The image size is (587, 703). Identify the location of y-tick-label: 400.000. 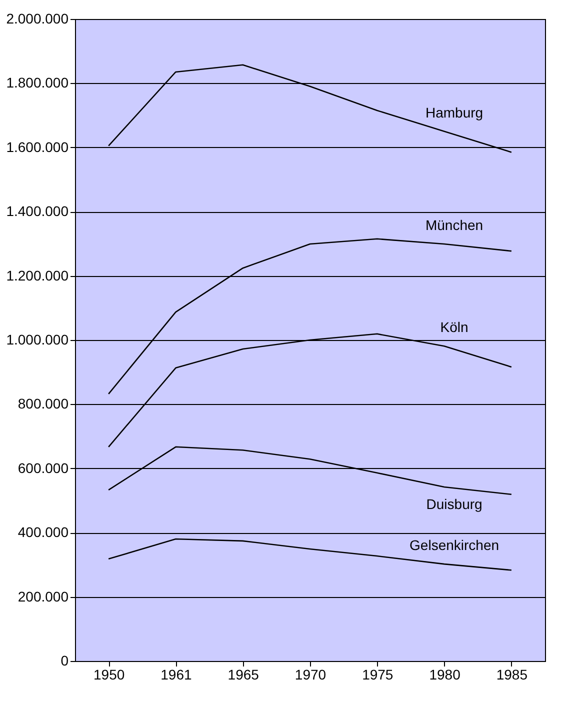
(43, 532).